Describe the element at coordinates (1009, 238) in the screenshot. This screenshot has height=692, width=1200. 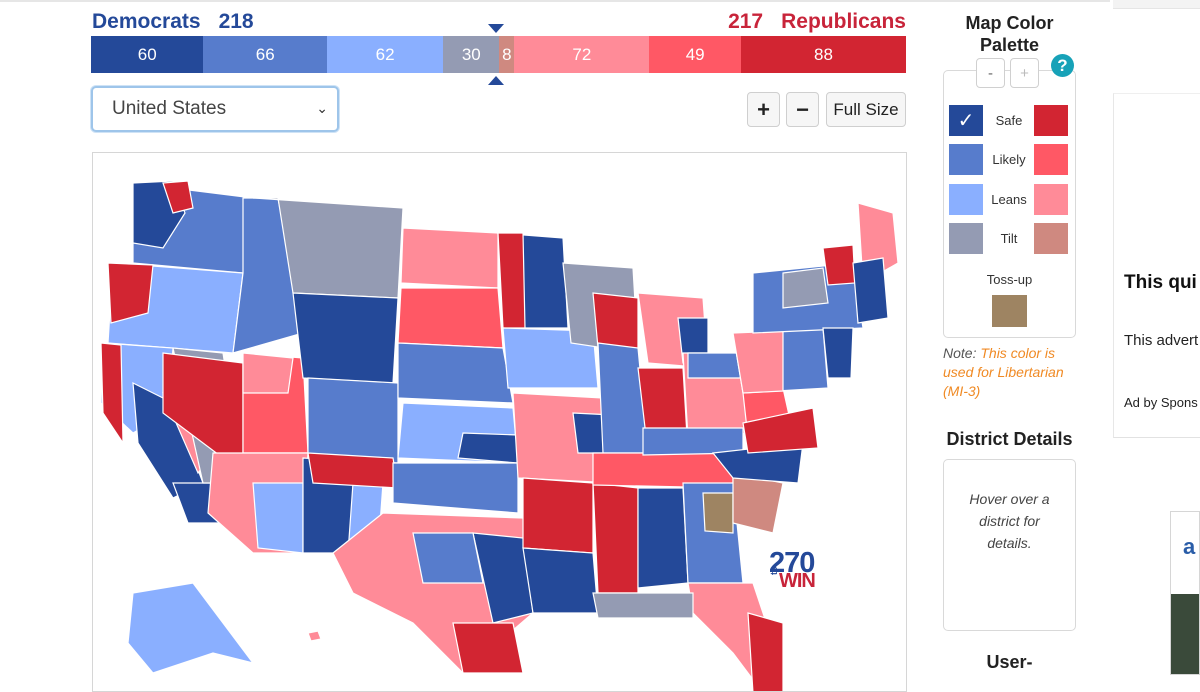
I see `palette-label-tilt: Tilt` at that location.